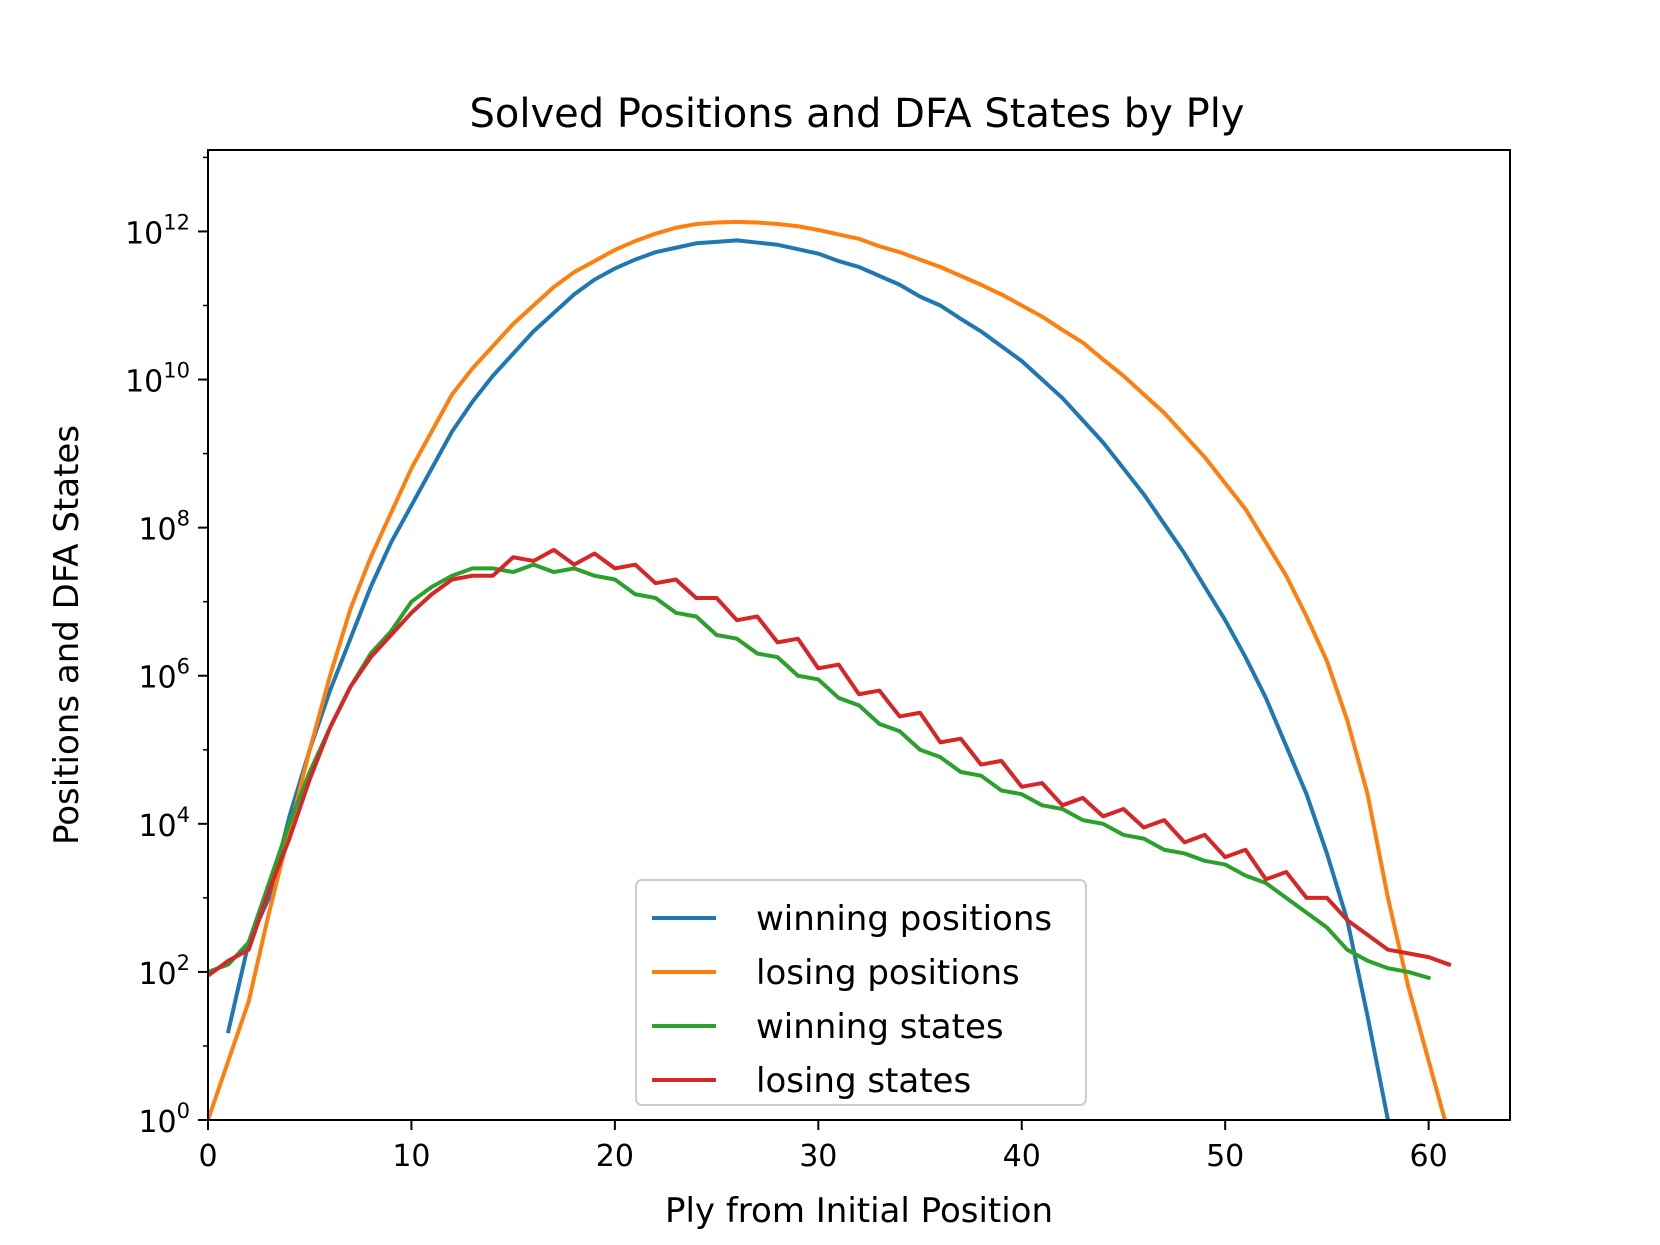  I want to click on legend-label: winning positions, so click(904, 919).